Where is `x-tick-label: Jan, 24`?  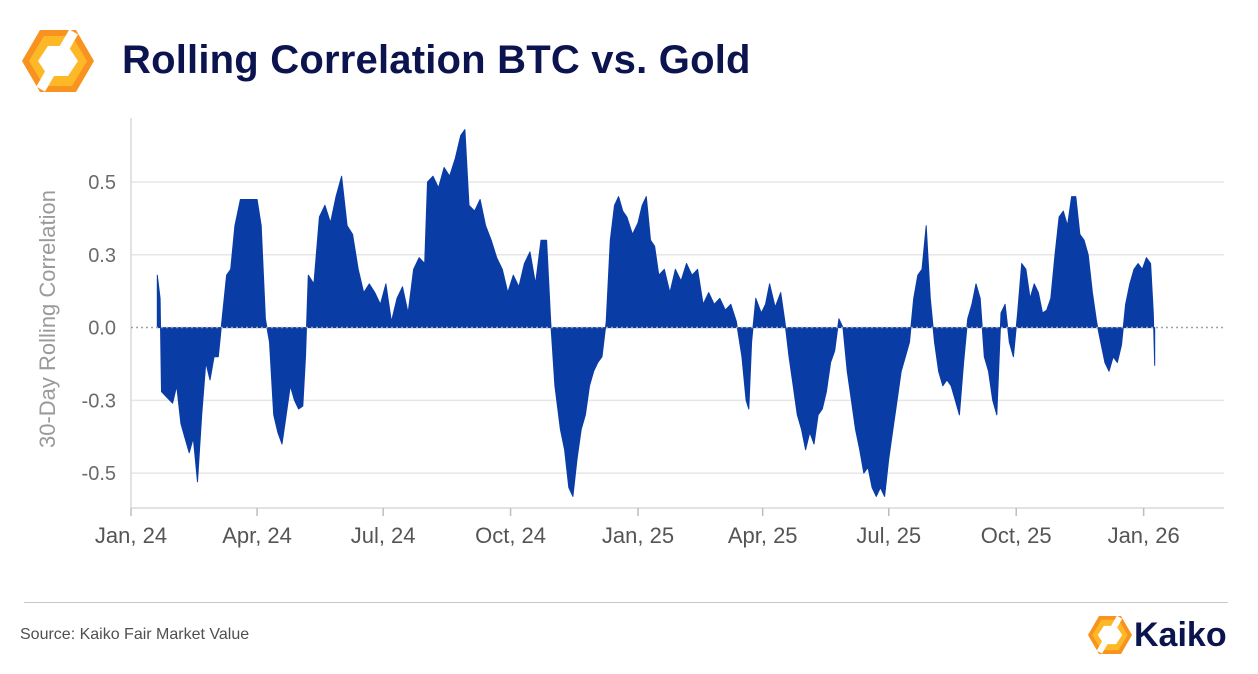 x-tick-label: Jan, 24 is located at coordinates (131, 535).